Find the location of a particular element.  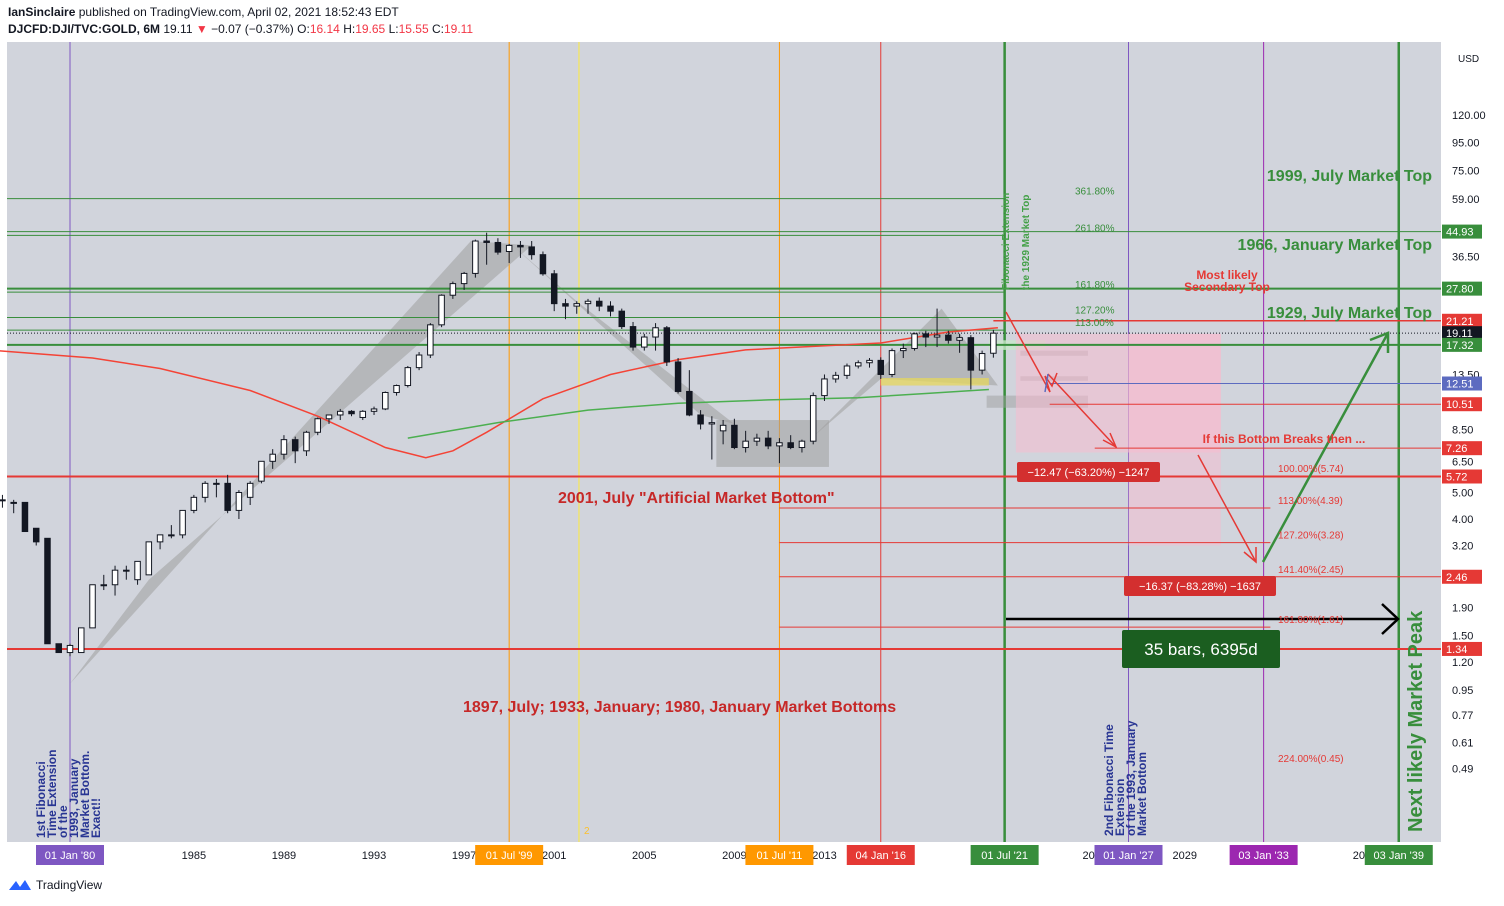

arrow-small-blue is located at coordinates (1046, 383).